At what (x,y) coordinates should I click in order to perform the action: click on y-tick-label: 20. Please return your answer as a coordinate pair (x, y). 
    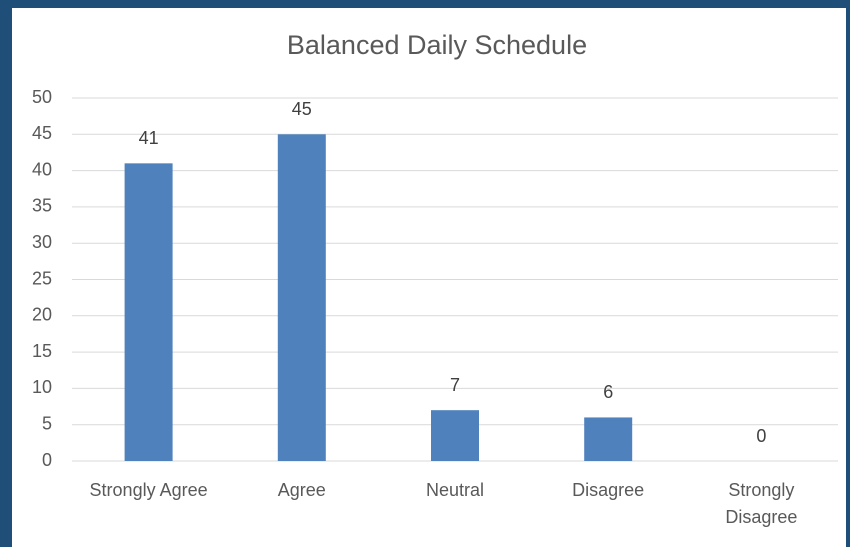
    Looking at the image, I should click on (42, 315).